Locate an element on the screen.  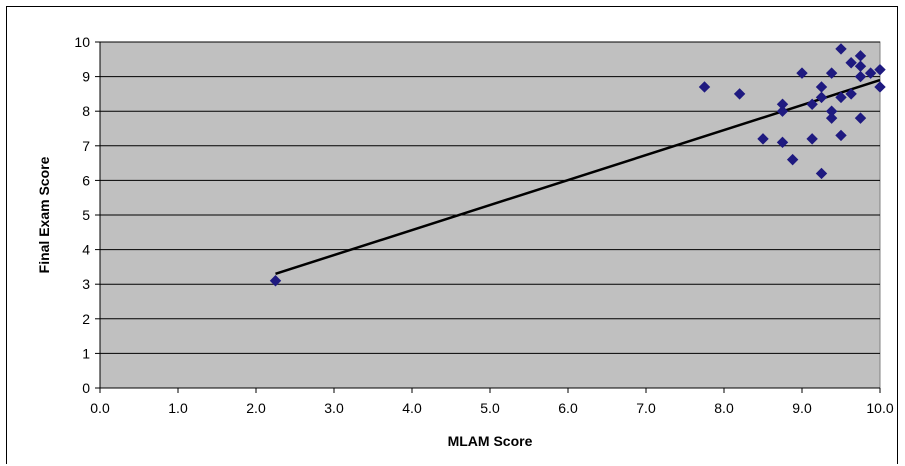
x-tick-label: 5.0 is located at coordinates (490, 408).